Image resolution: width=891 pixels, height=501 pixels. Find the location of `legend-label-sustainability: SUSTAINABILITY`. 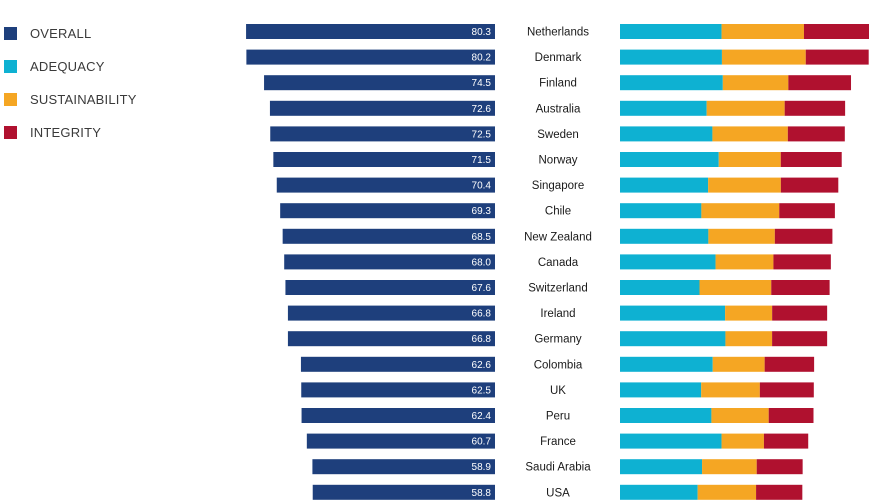

legend-label-sustainability: SUSTAINABILITY is located at coordinates (83, 99).